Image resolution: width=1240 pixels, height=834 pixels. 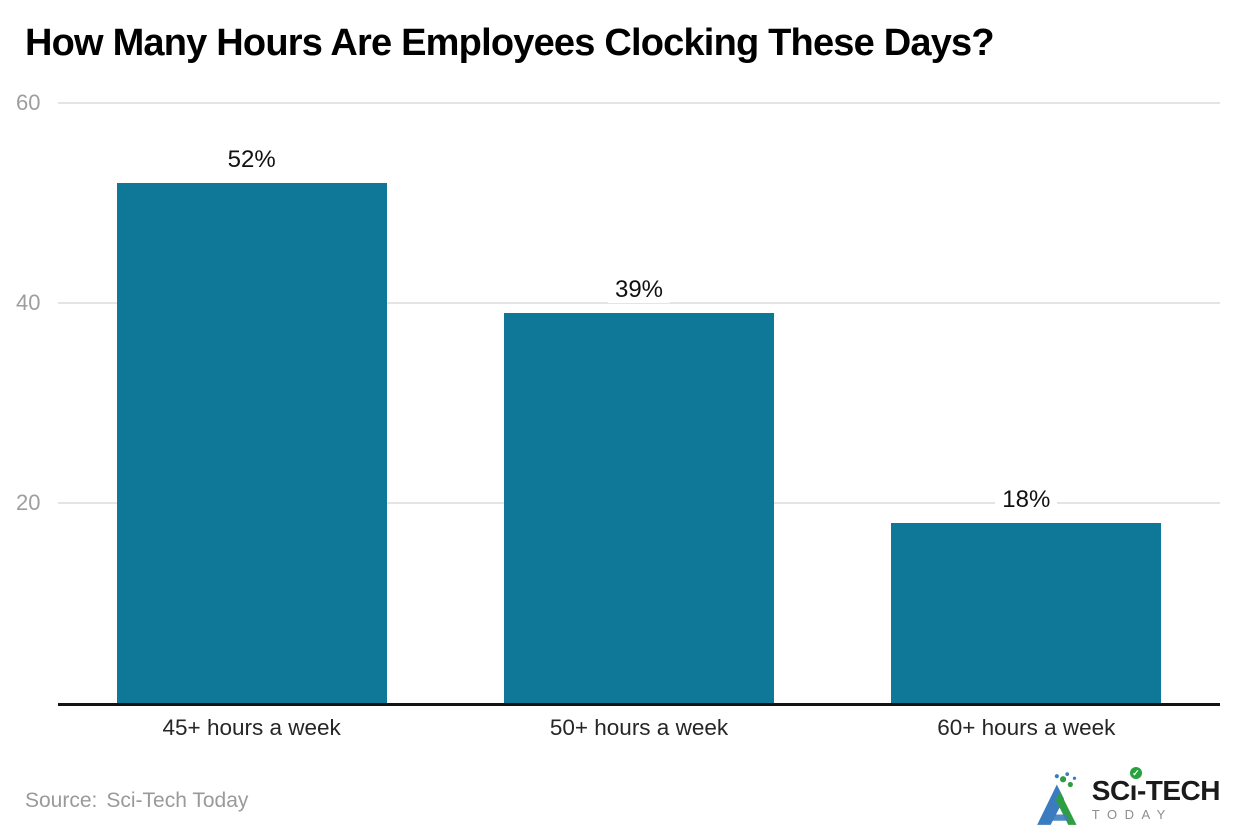 I want to click on y-tick-label-40: 40, so click(x=28, y=302).